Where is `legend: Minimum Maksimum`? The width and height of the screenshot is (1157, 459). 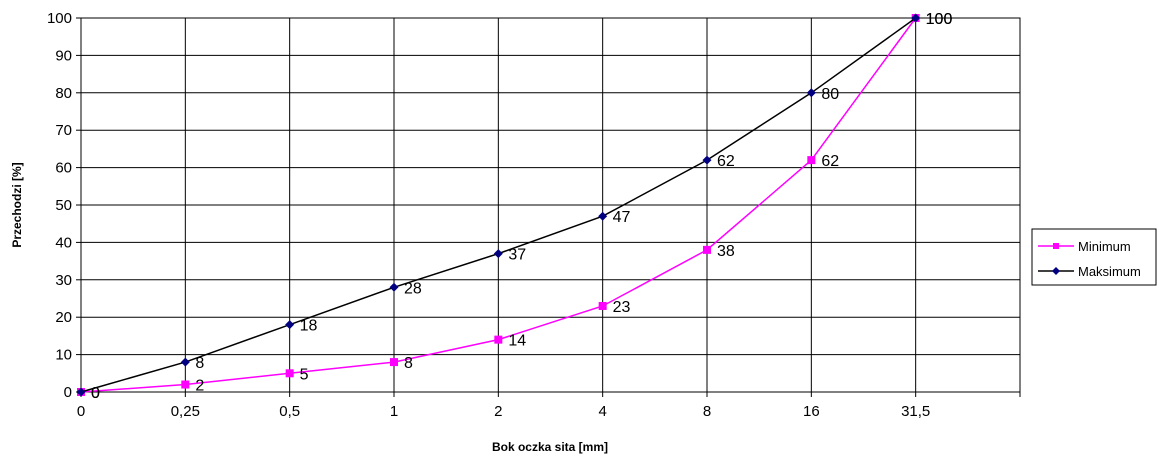
legend: Minimum Maksimum is located at coordinates (1094, 257).